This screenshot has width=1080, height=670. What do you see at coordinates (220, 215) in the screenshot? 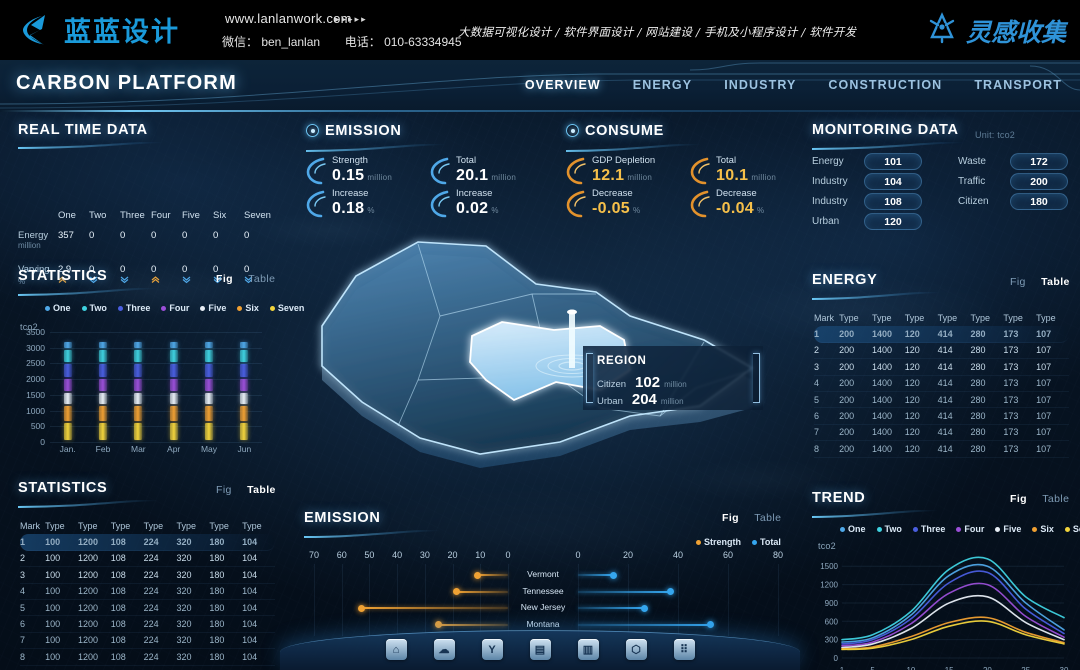
I see `col-six: Six` at bounding box center [220, 215].